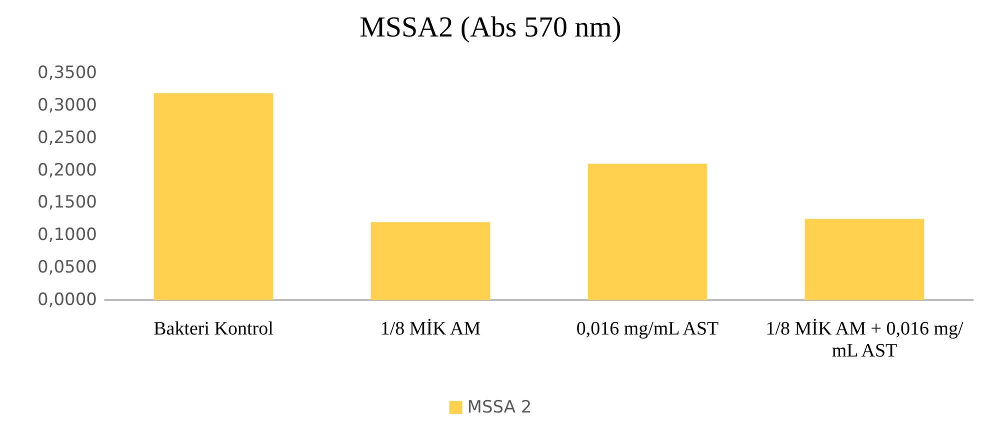 This screenshot has width=981, height=423. I want to click on chart-title: MSSA2 (Abs 570 nm), so click(491, 28).